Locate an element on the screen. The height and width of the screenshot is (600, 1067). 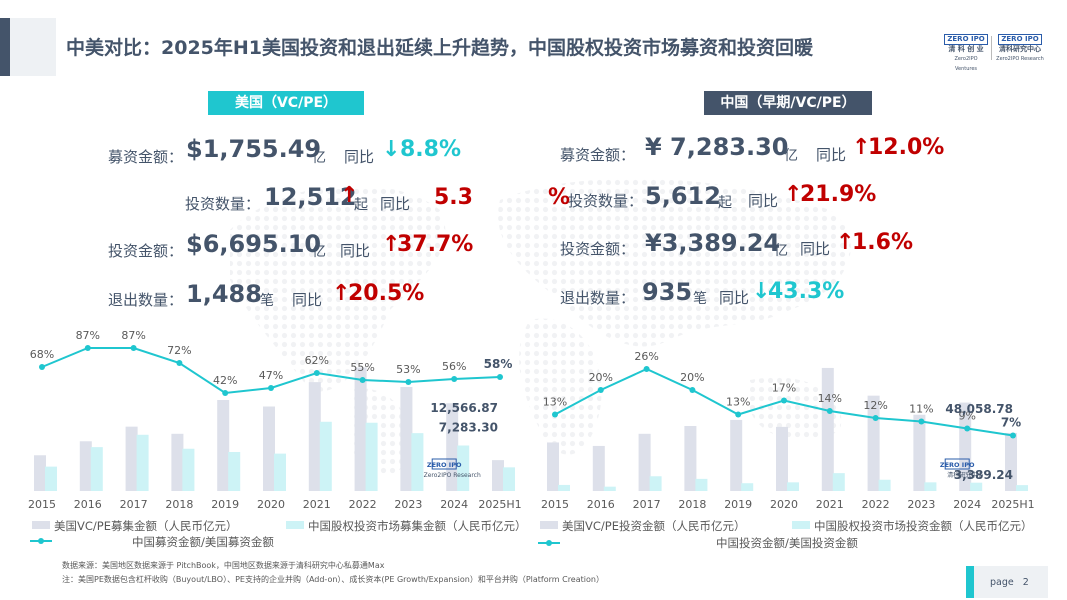
page-label: page is located at coordinates (1002, 582).